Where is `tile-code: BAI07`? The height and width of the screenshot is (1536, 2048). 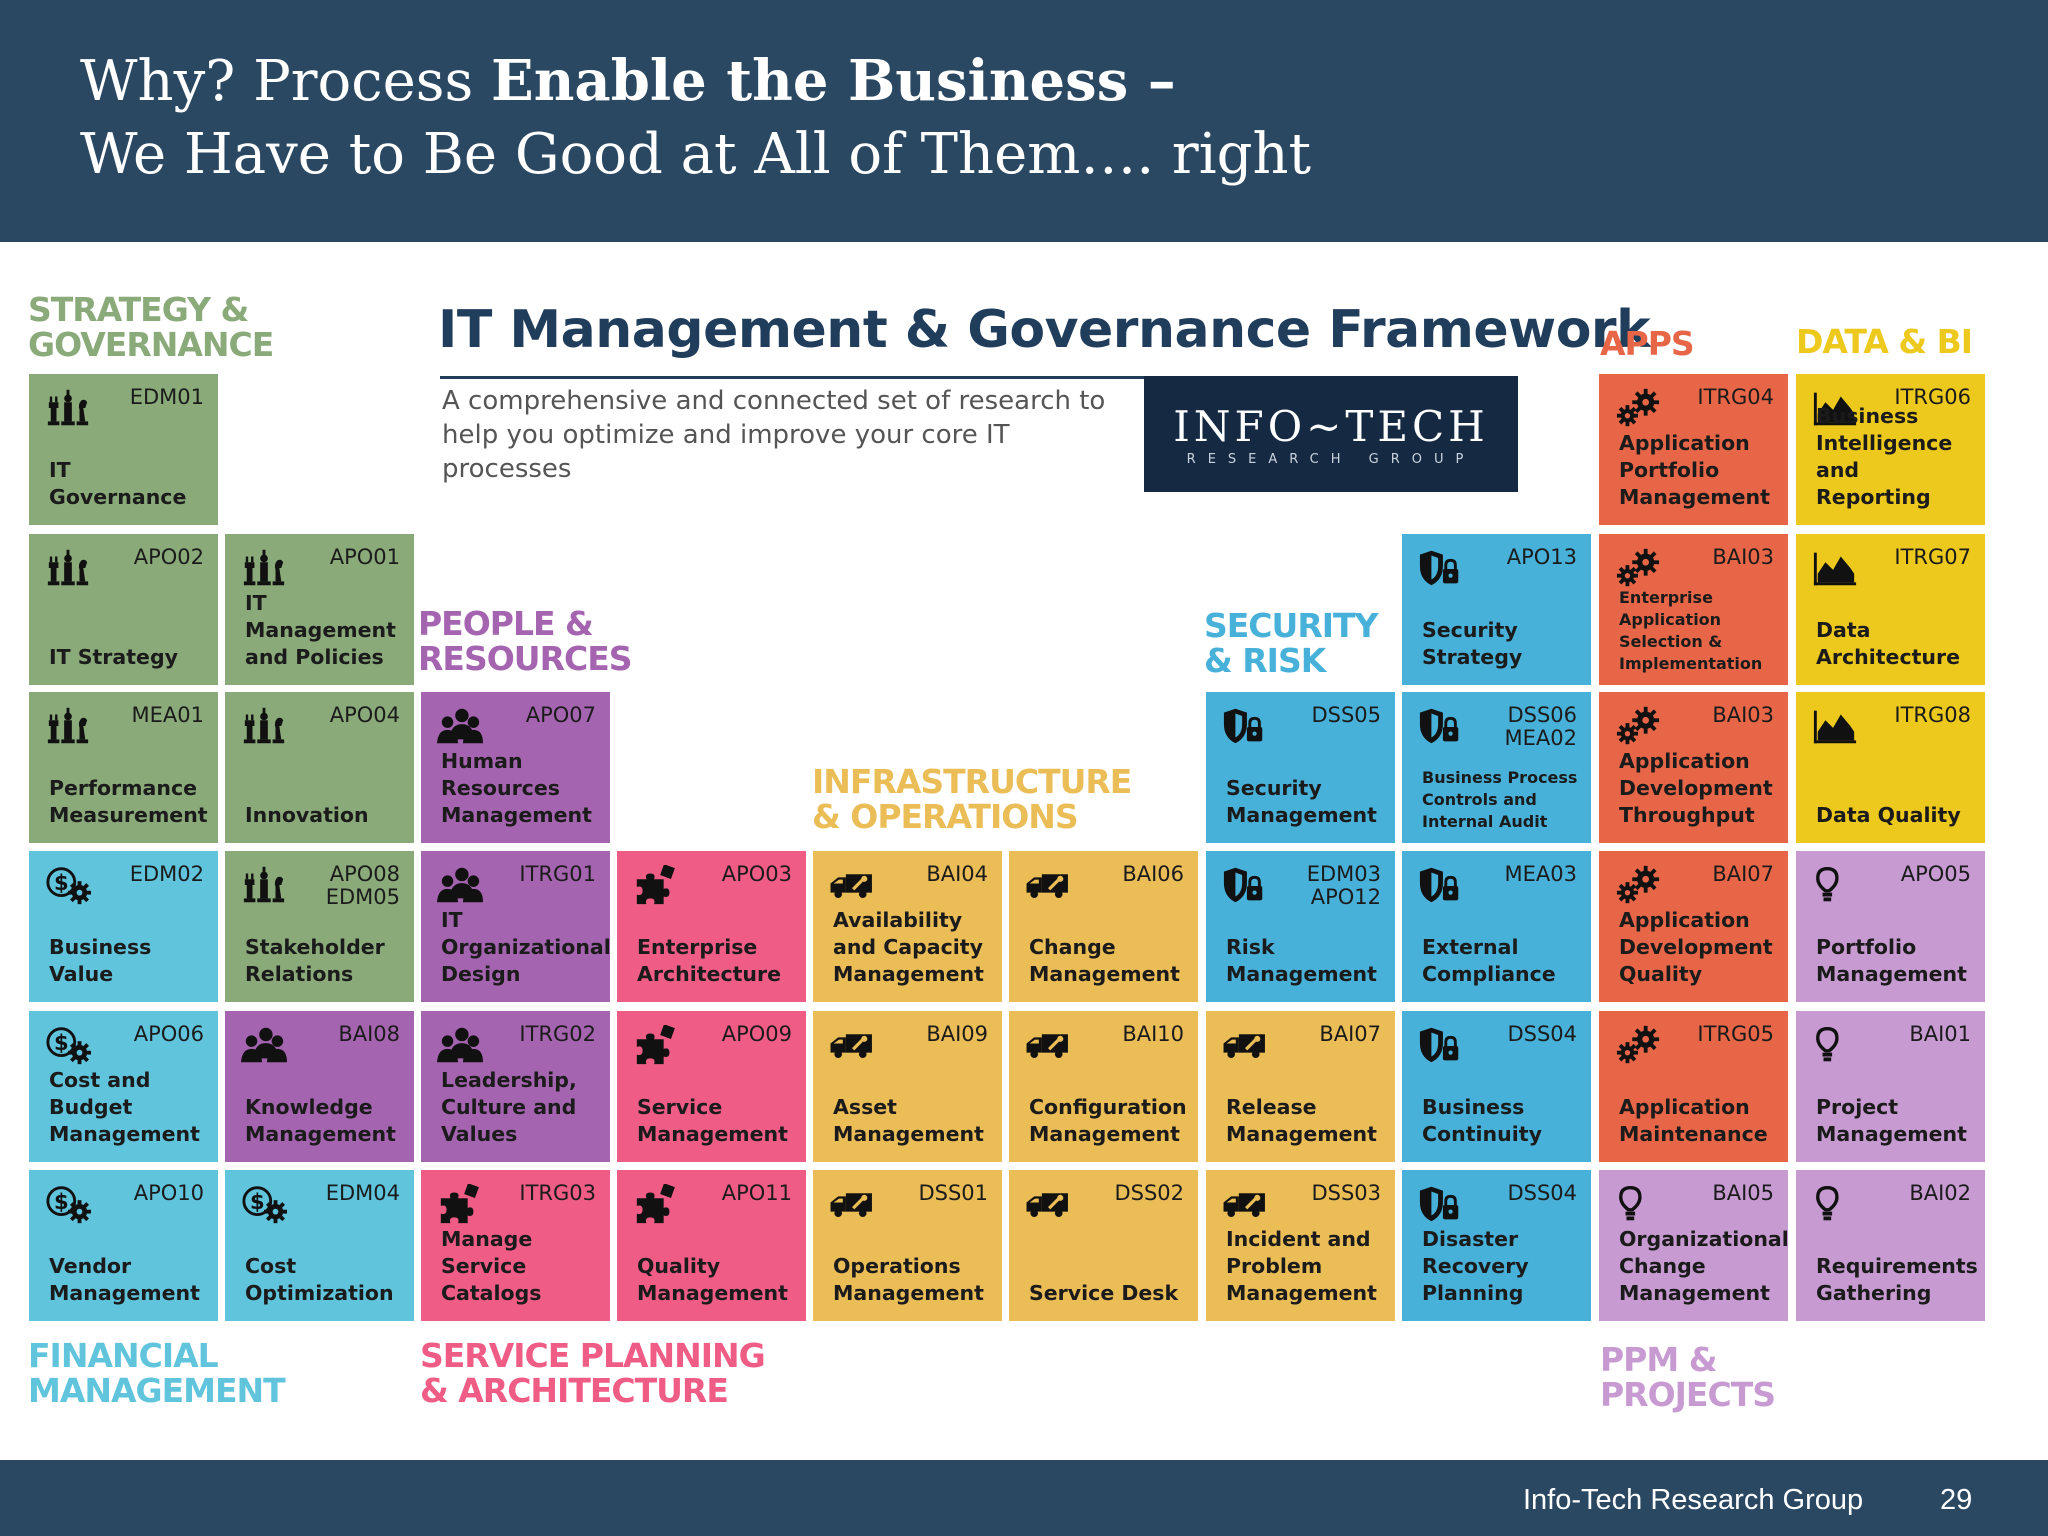
tile-code: BAI07 is located at coordinates (1743, 874).